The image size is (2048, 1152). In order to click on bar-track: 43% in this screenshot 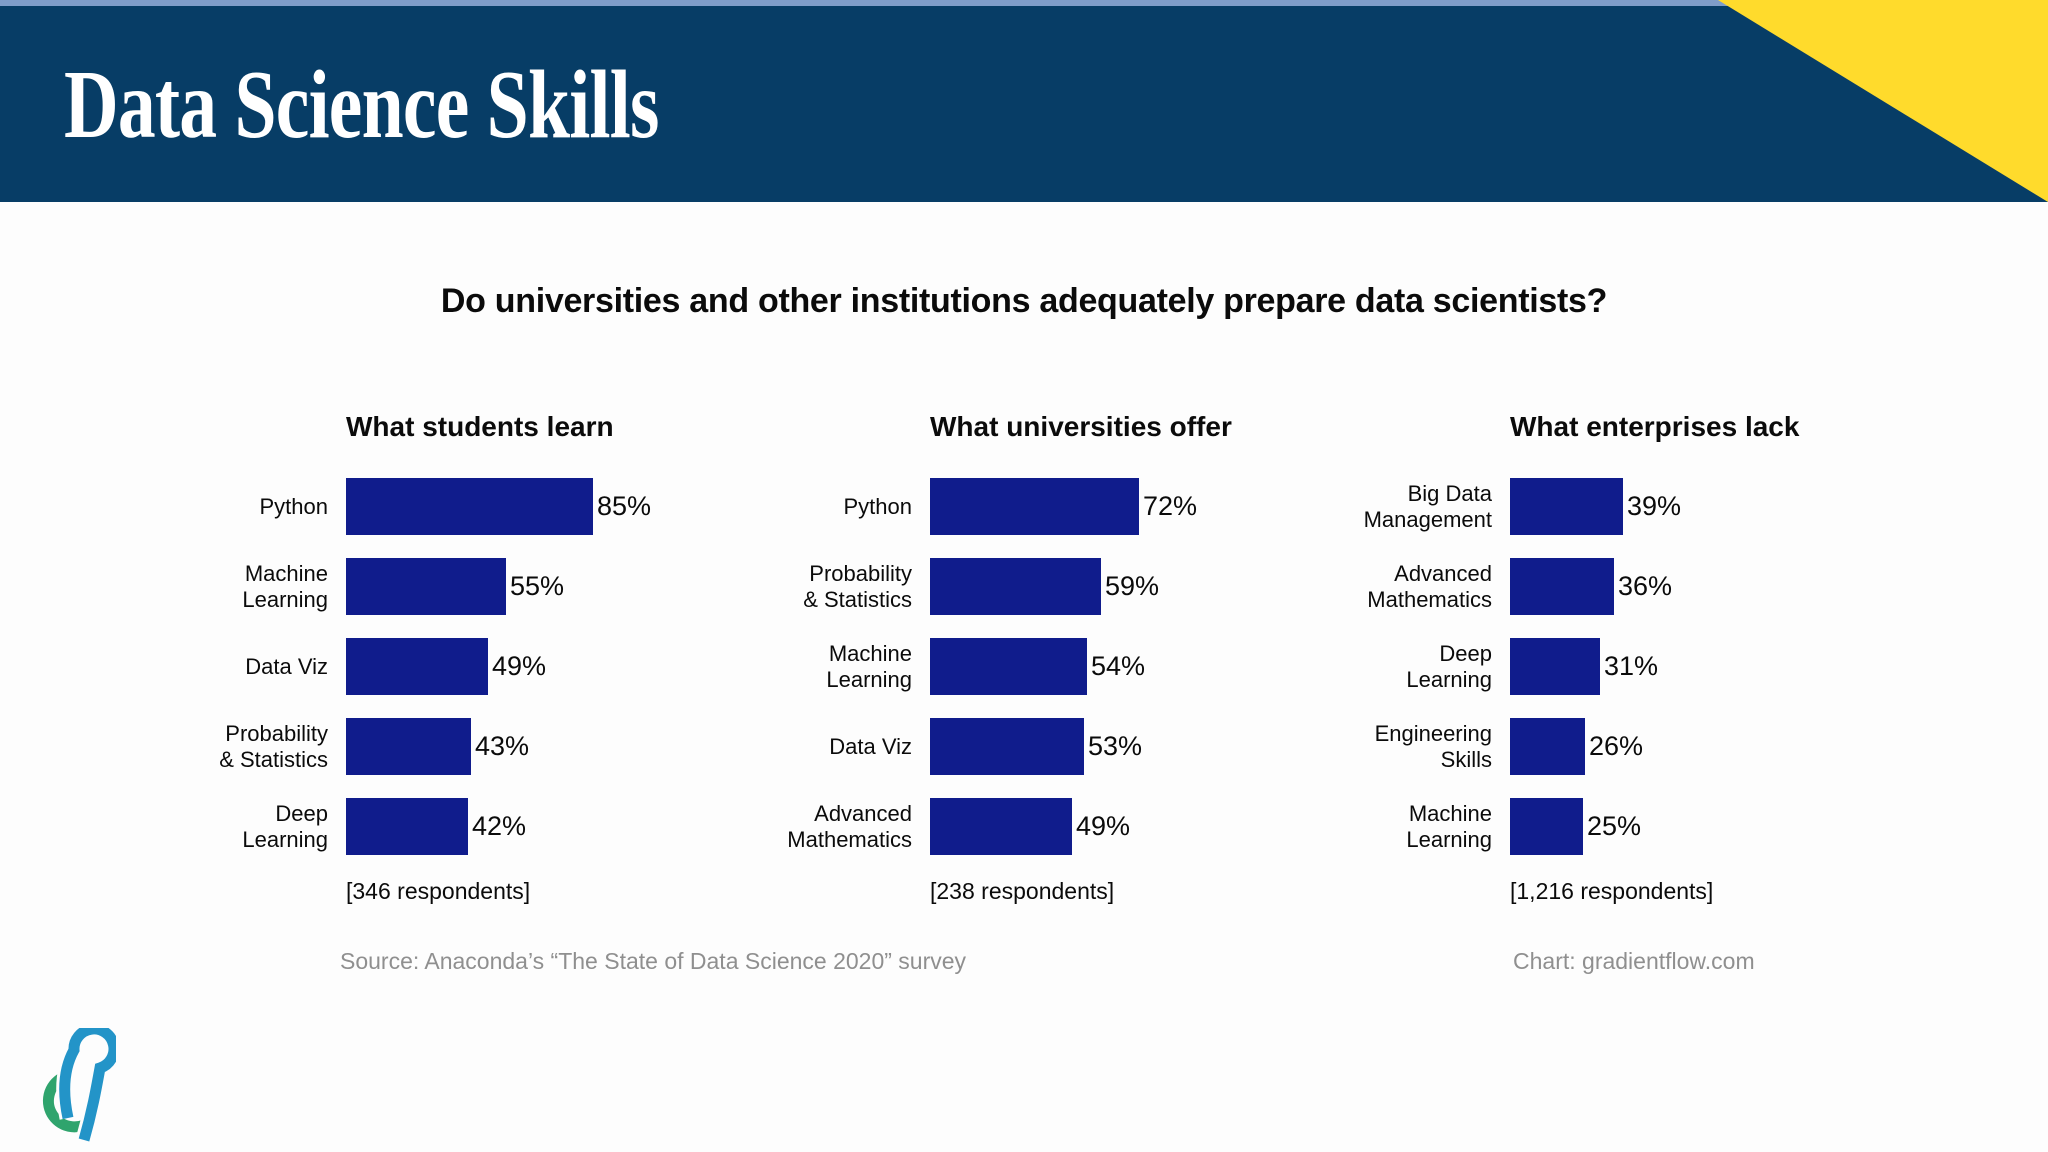, I will do `click(437, 746)`.